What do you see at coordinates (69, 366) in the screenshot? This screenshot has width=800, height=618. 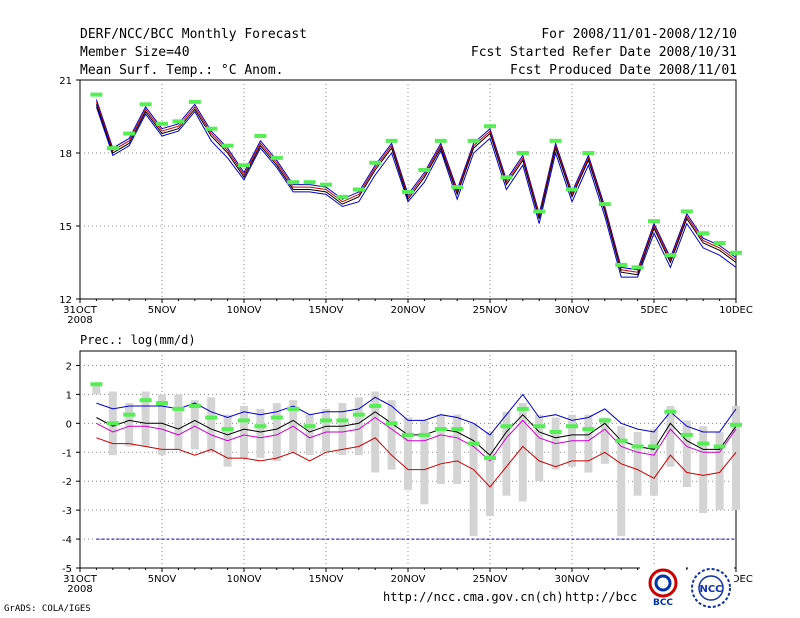 I see `y-tick-label: 2` at bounding box center [69, 366].